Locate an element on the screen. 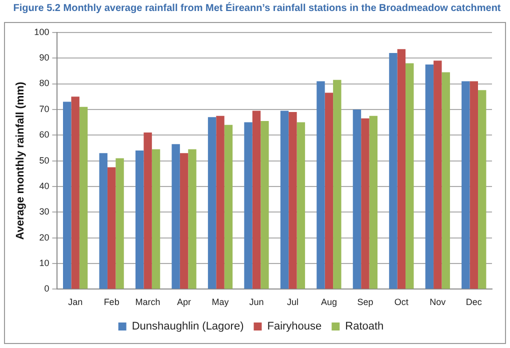 The width and height of the screenshot is (510, 348). y-tick-label: 80 is located at coordinates (44, 83).